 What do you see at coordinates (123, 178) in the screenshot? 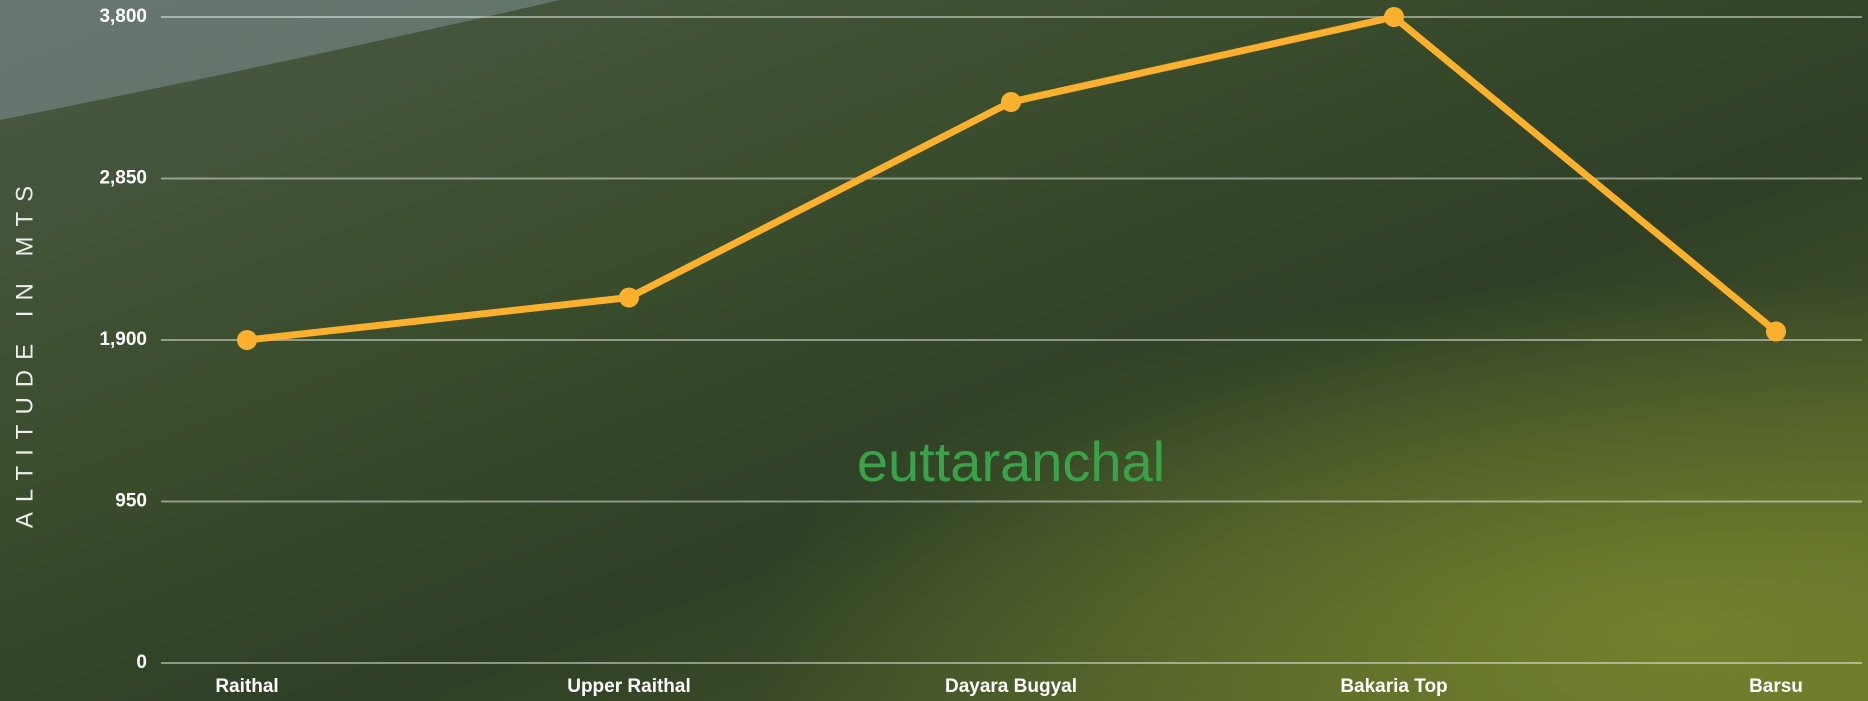
I see `y-tick-label: 2,850` at bounding box center [123, 178].